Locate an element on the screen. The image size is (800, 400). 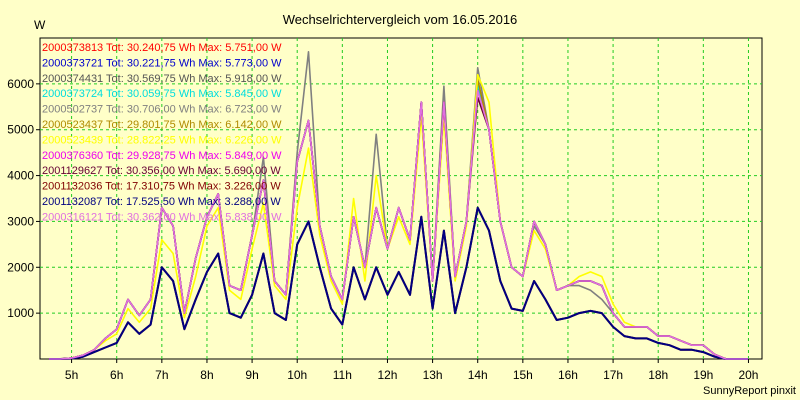
y-tick-label-2: 3000 is located at coordinates (20, 221).